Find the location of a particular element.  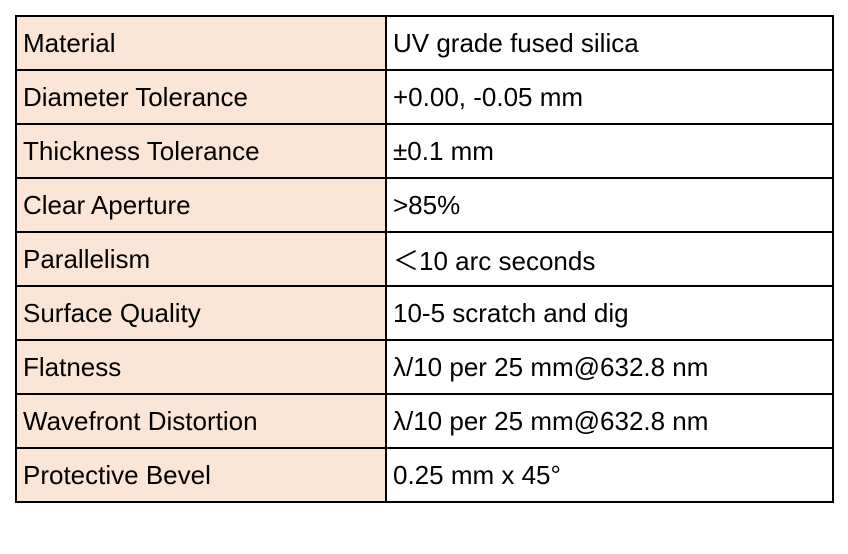

spec-value: UV grade fused silica is located at coordinates (609, 43).